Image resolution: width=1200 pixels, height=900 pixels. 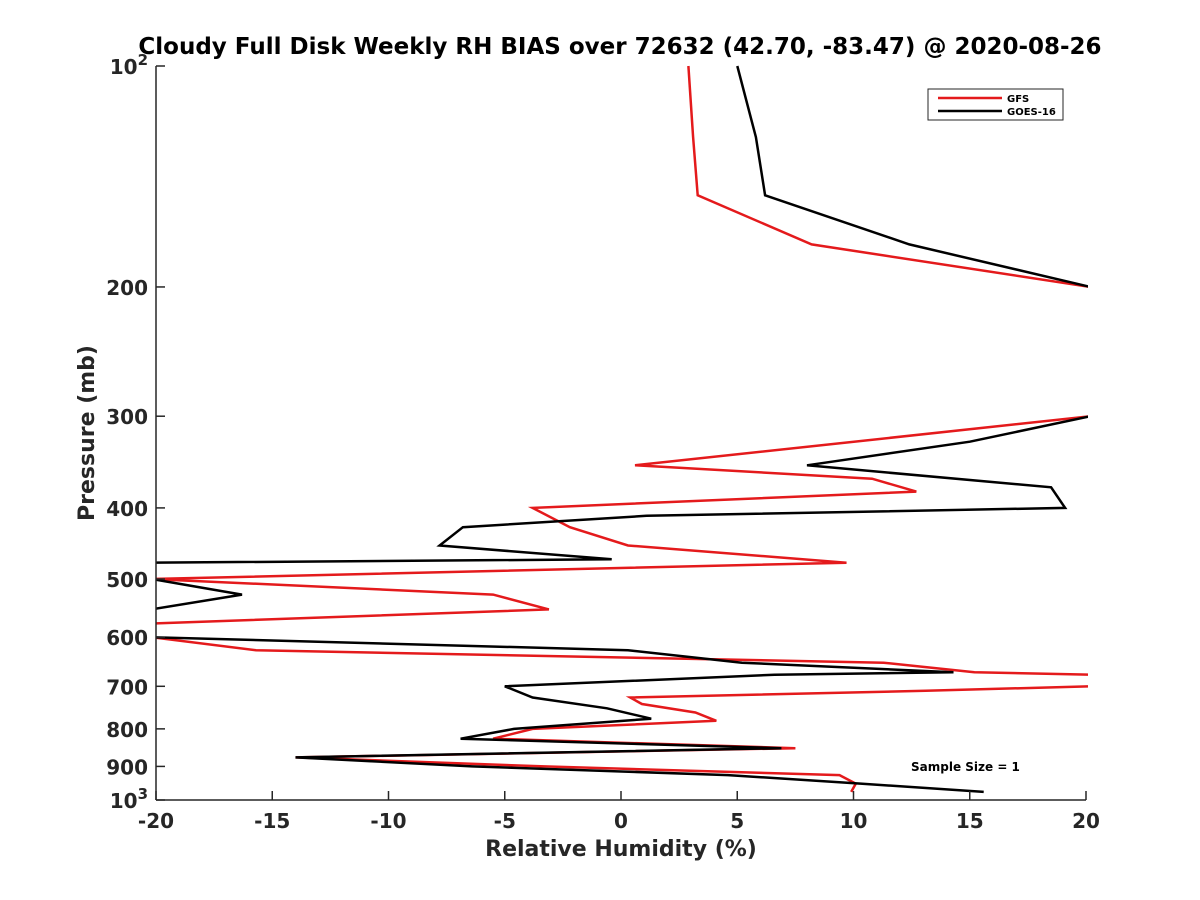 What do you see at coordinates (1018, 99) in the screenshot?
I see `legend-entry-label: GFS` at bounding box center [1018, 99].